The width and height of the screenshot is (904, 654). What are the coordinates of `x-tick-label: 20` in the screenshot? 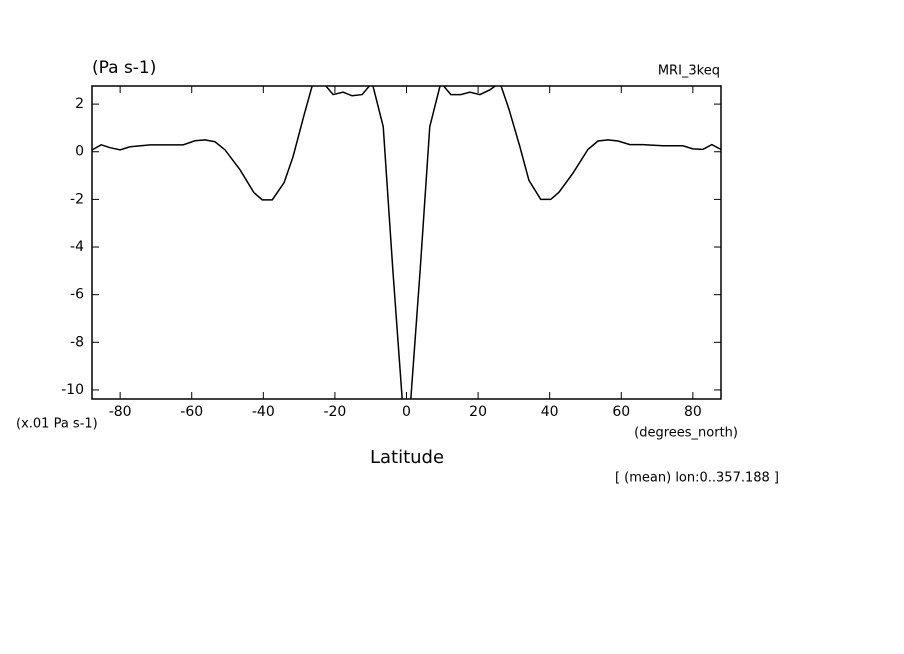 It's located at (478, 412).